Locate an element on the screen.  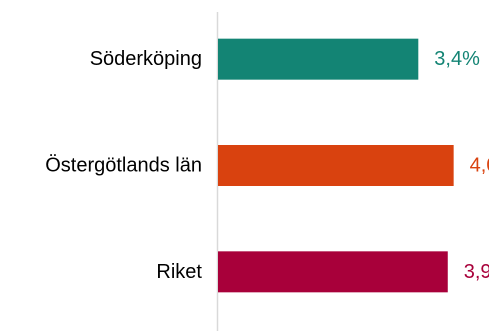
value-label-1: 4,0% is located at coordinates (479, 166).